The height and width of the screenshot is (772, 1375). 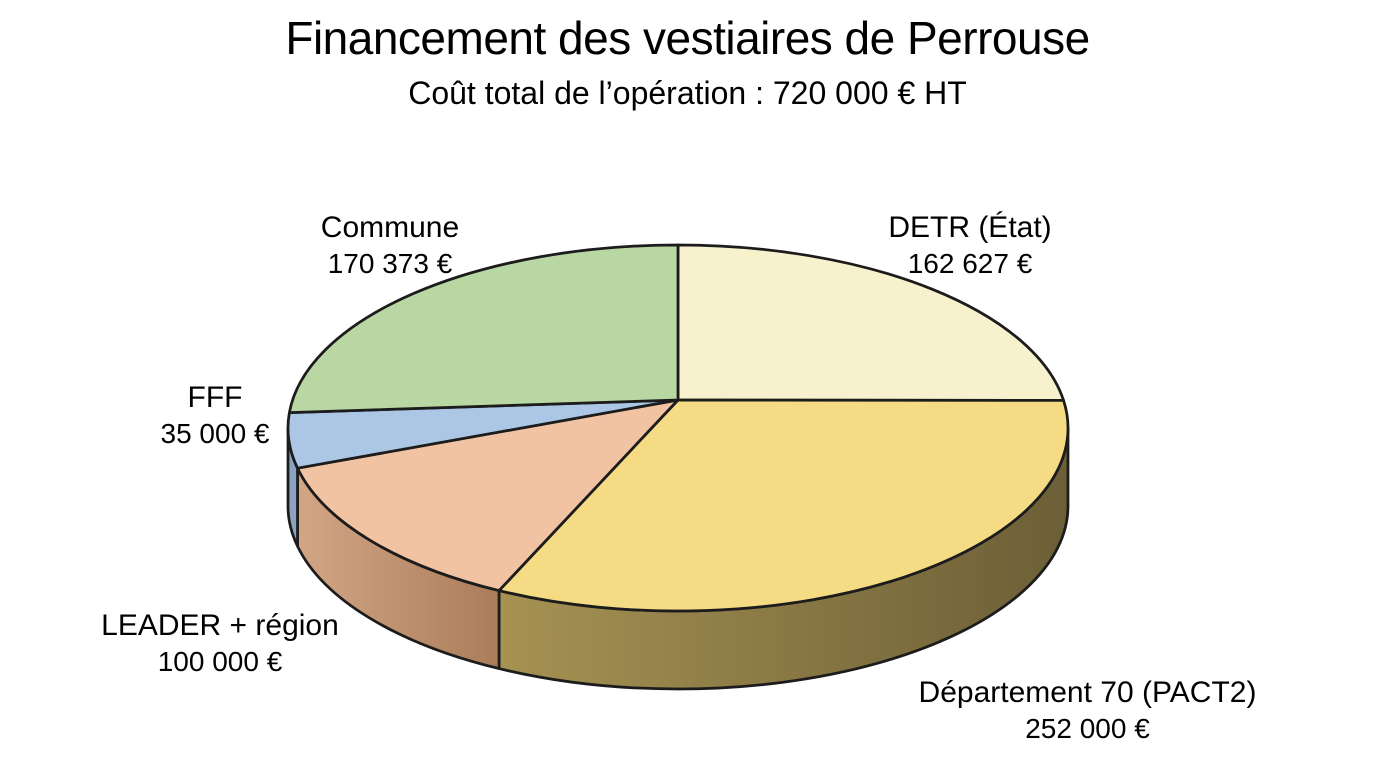 What do you see at coordinates (1087, 711) in the screenshot?
I see `slice-callout-departement-70: Département 70 (PACT2) 252 000 €` at bounding box center [1087, 711].